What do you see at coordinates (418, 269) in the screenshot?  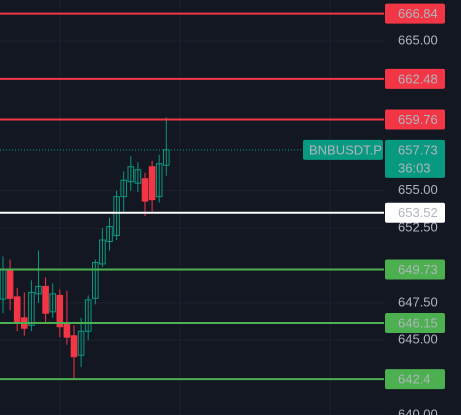 I see `price-line-label: 649.73` at bounding box center [418, 269].